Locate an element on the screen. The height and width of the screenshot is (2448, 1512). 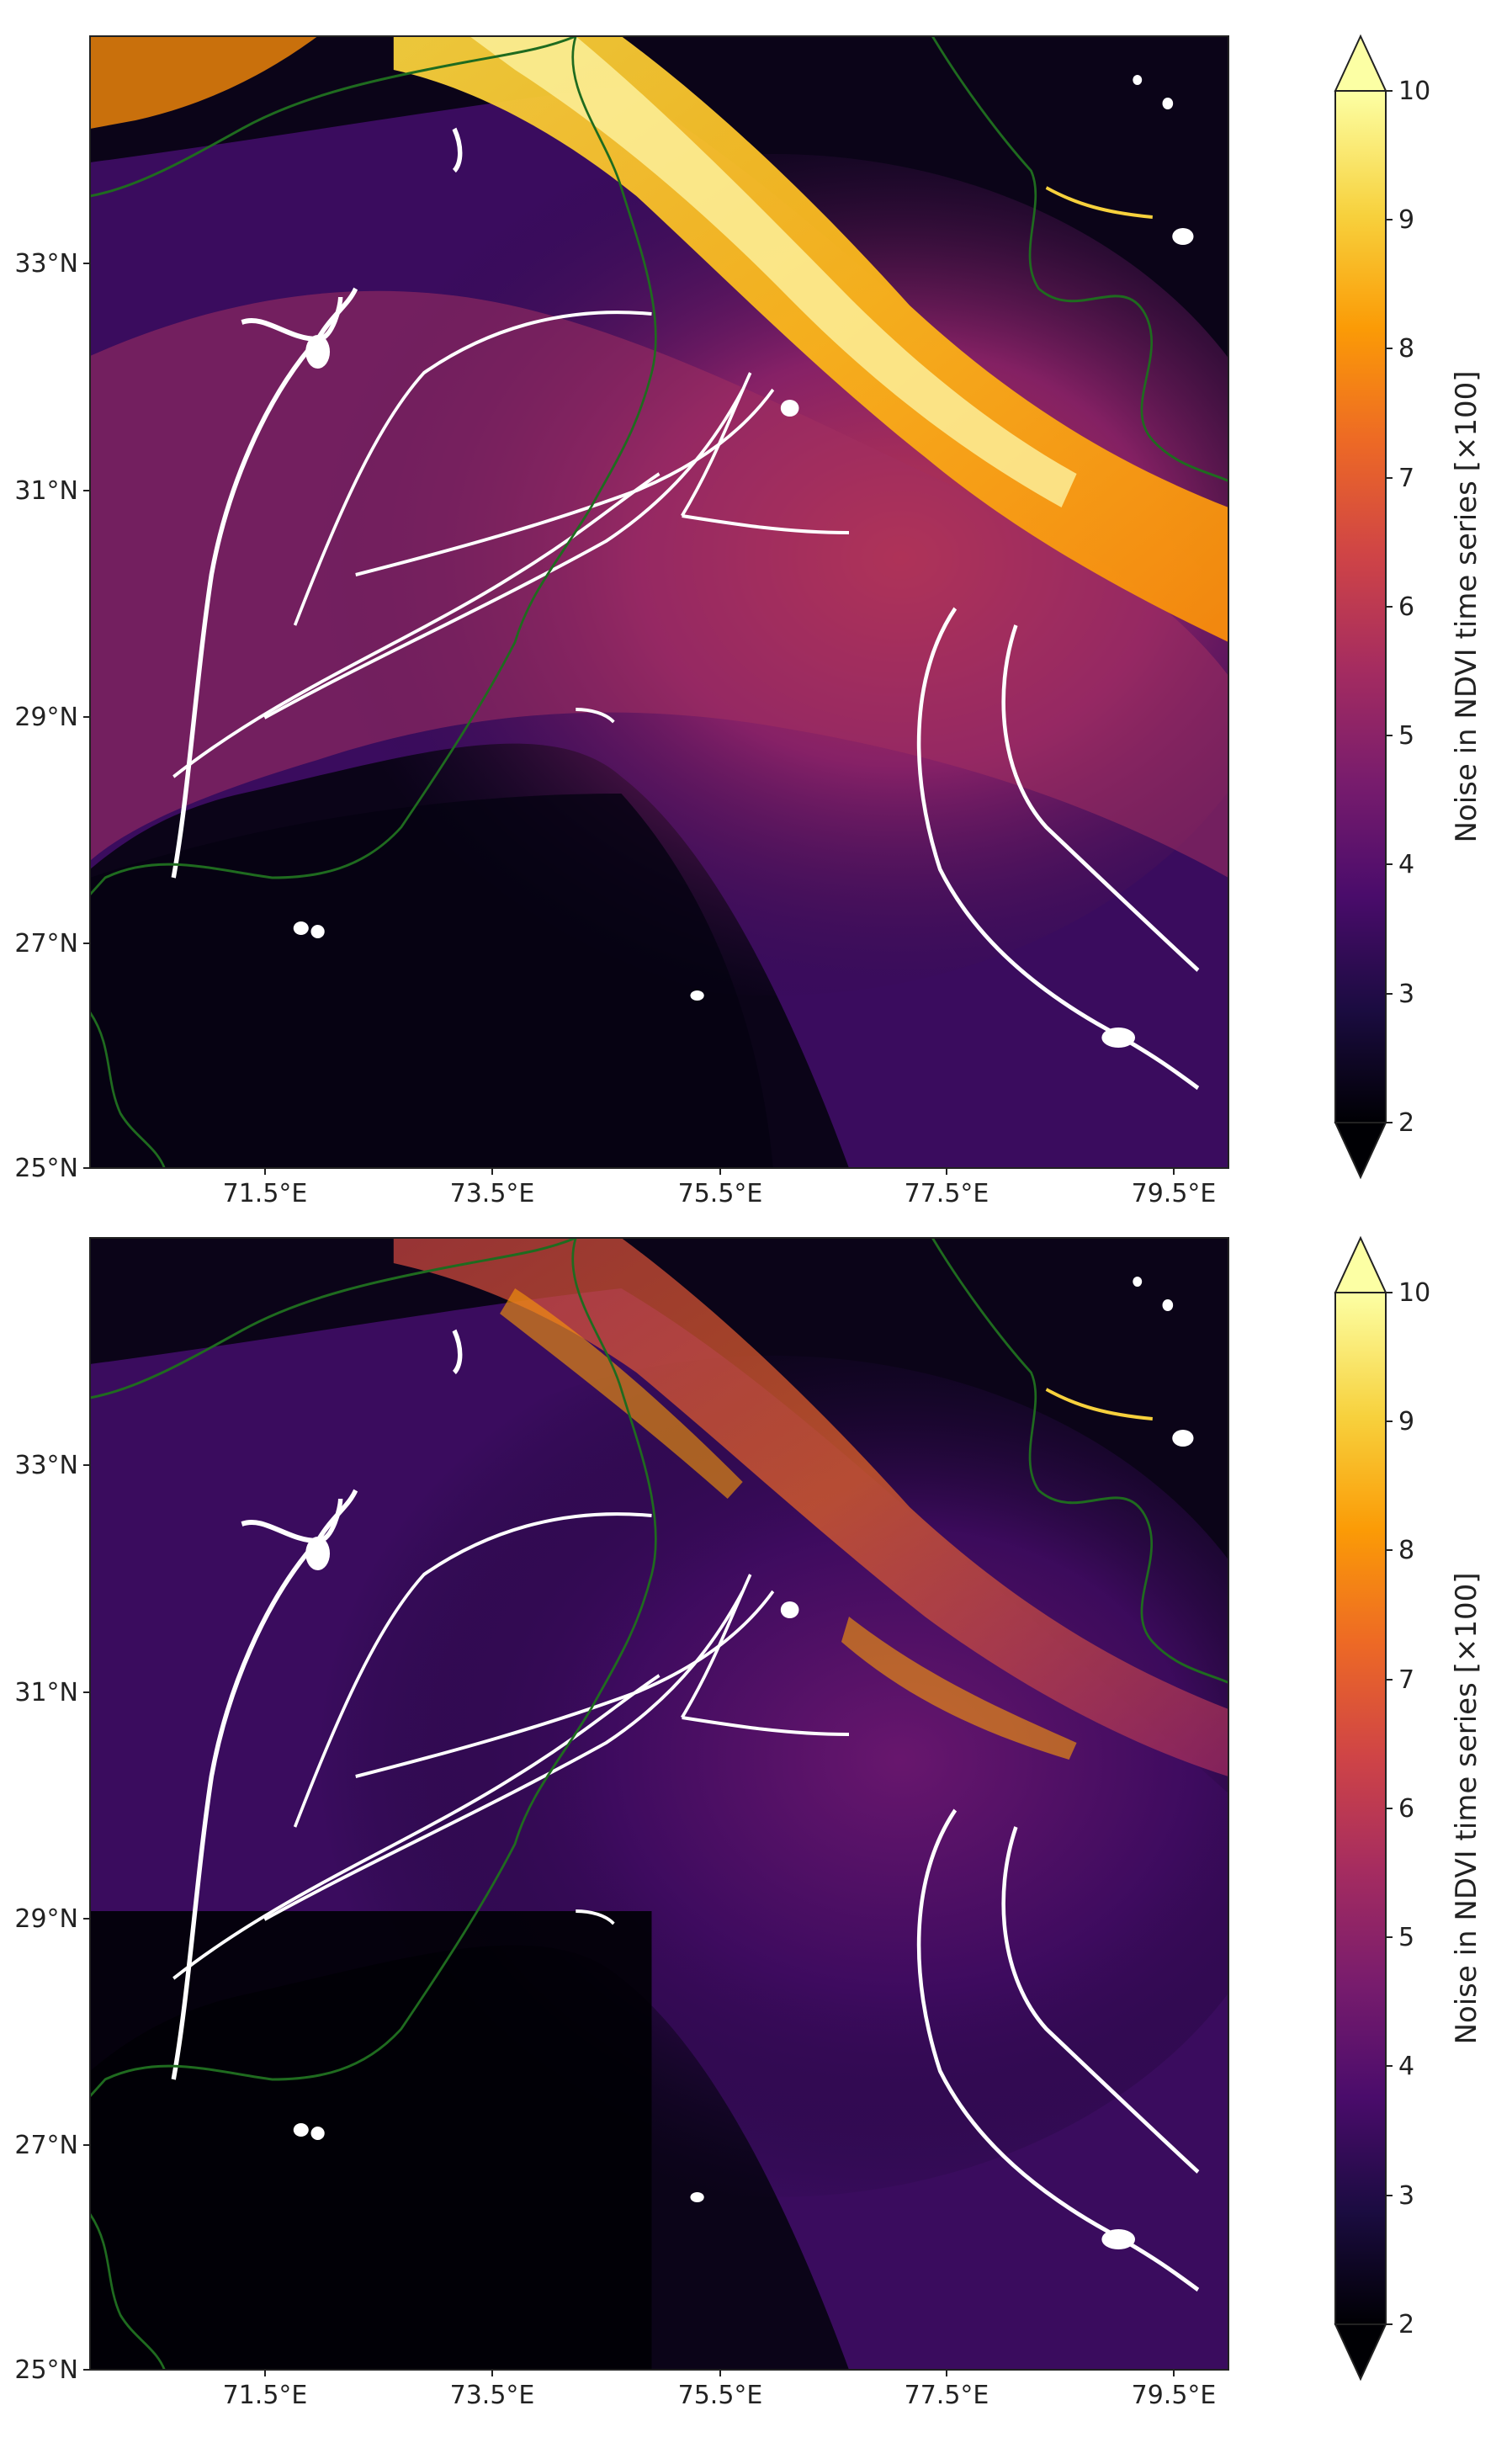
lon-ticks-top: 71.5°E 73.5°E 75.5°E 77.5°E 79.5°E is located at coordinates (720, 1188).